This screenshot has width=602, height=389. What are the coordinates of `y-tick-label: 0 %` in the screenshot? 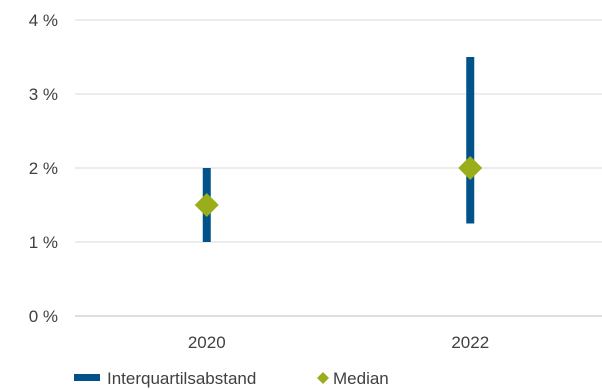 It's located at (43, 316).